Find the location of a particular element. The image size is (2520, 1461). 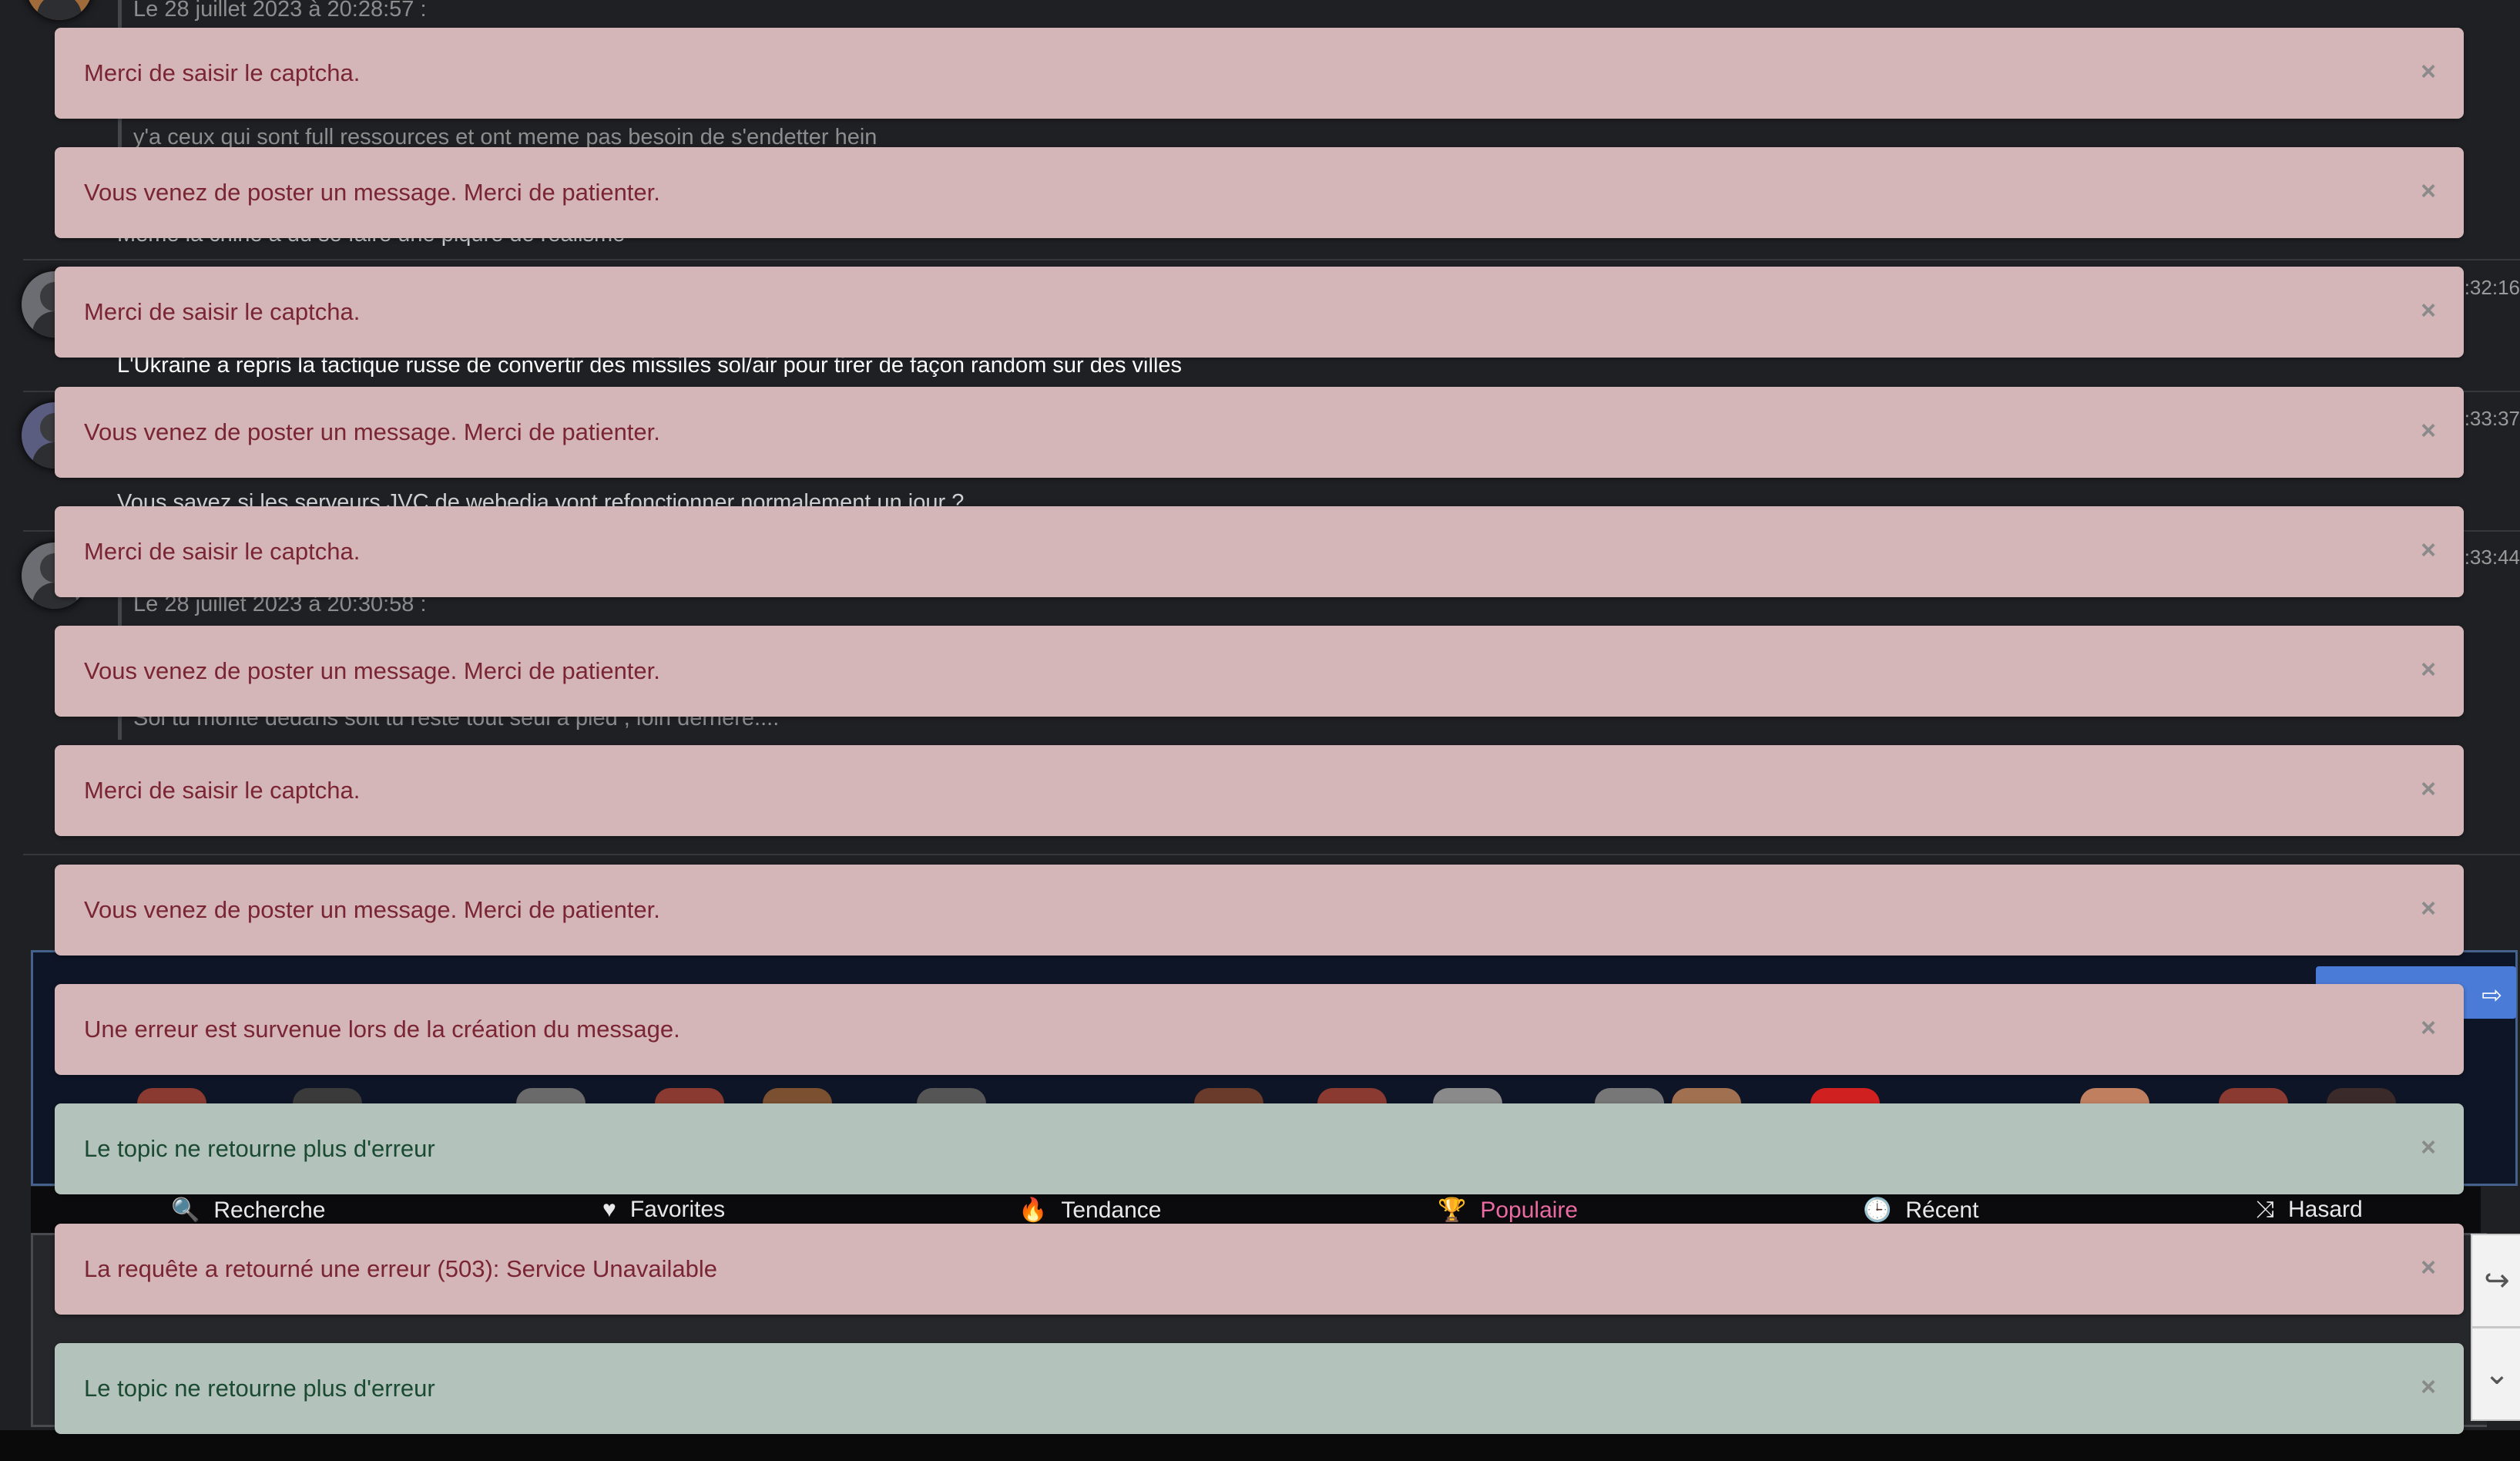

clock-icon: 🕒 is located at coordinates (1878, 1210).